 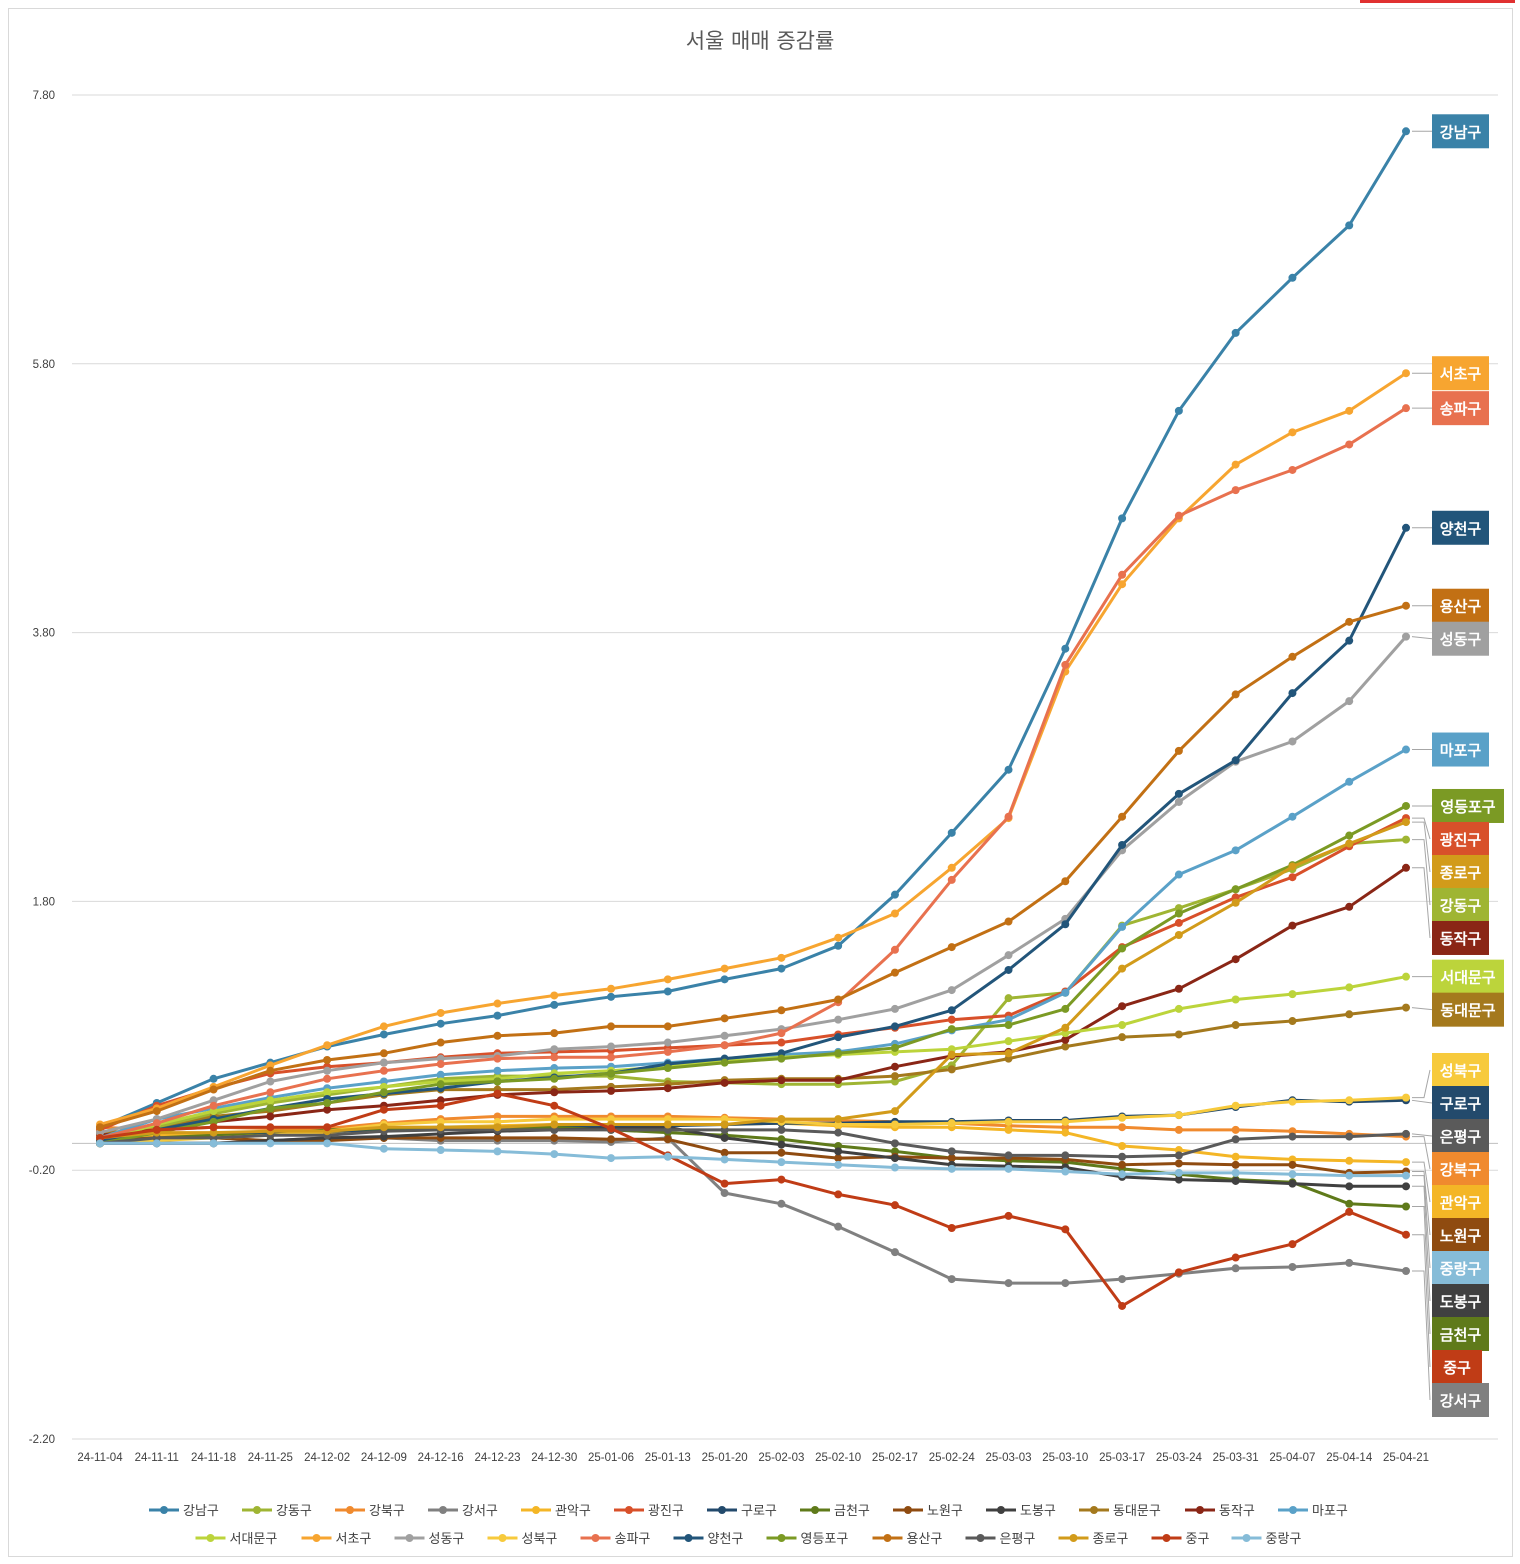 What do you see at coordinates (708, 1539) in the screenshot?
I see `legend-item-양천구: 양천구` at bounding box center [708, 1539].